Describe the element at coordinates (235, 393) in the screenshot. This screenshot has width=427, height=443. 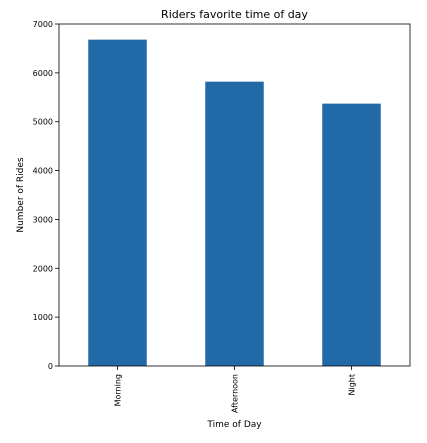
I see `x-tick-label: Afternoon` at that location.